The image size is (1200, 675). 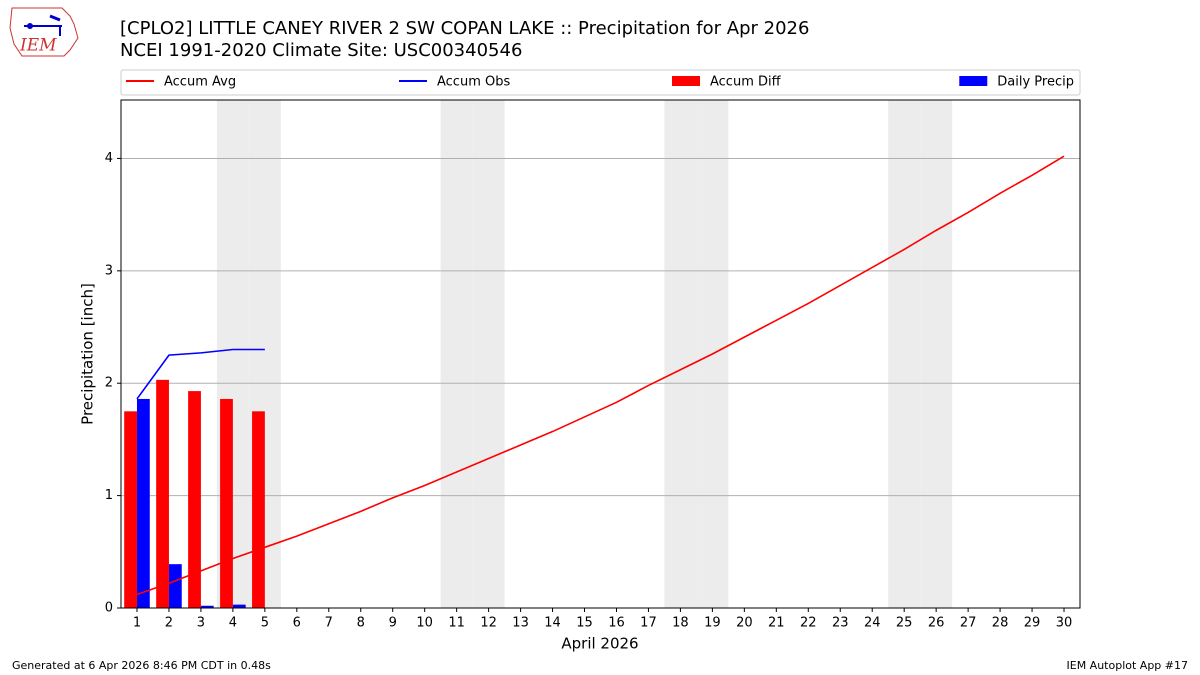 What do you see at coordinates (297, 623) in the screenshot?
I see `x-tick-label: 6` at bounding box center [297, 623].